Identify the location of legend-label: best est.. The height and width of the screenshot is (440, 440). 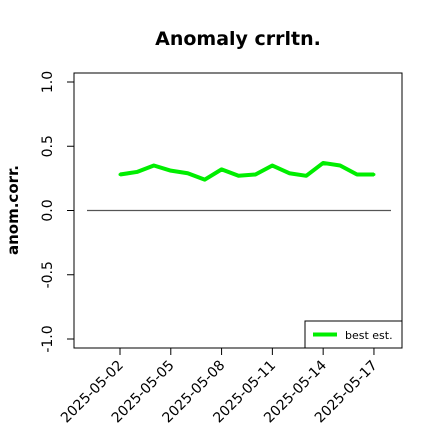
(369, 335).